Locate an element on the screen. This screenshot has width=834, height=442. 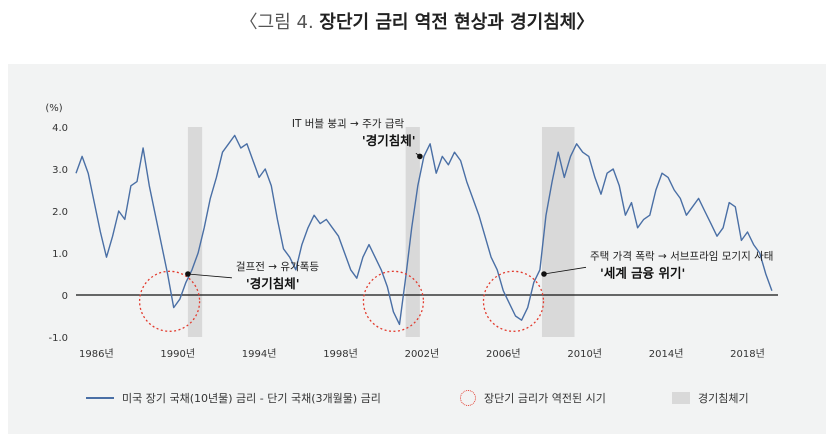
legend-line-swatch is located at coordinates (100, 398).